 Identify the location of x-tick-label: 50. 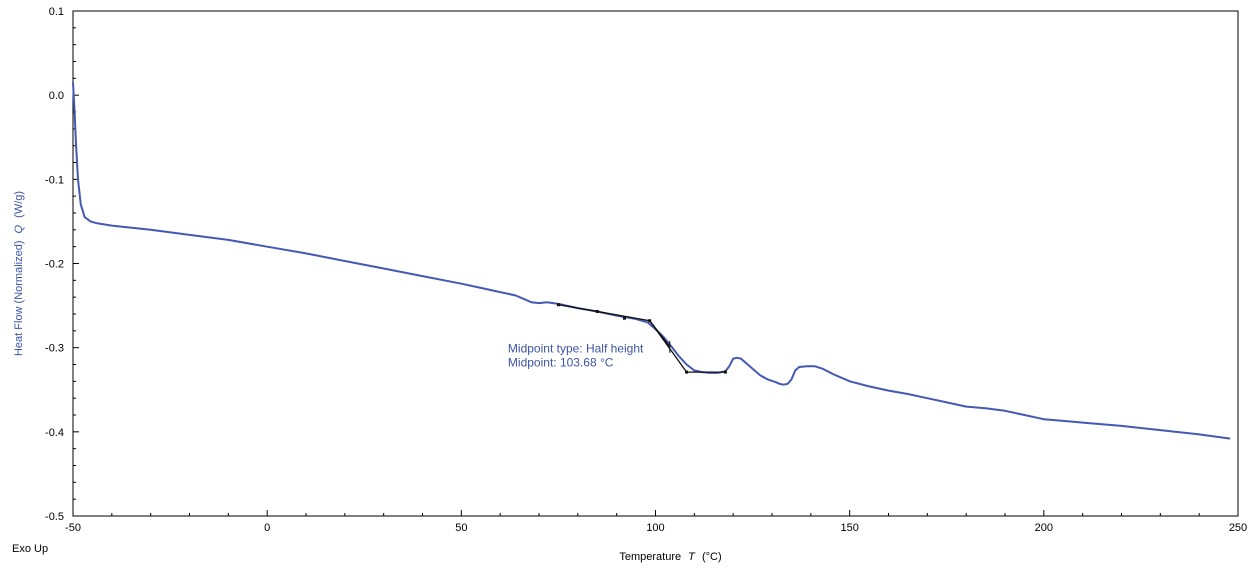
(461, 528).